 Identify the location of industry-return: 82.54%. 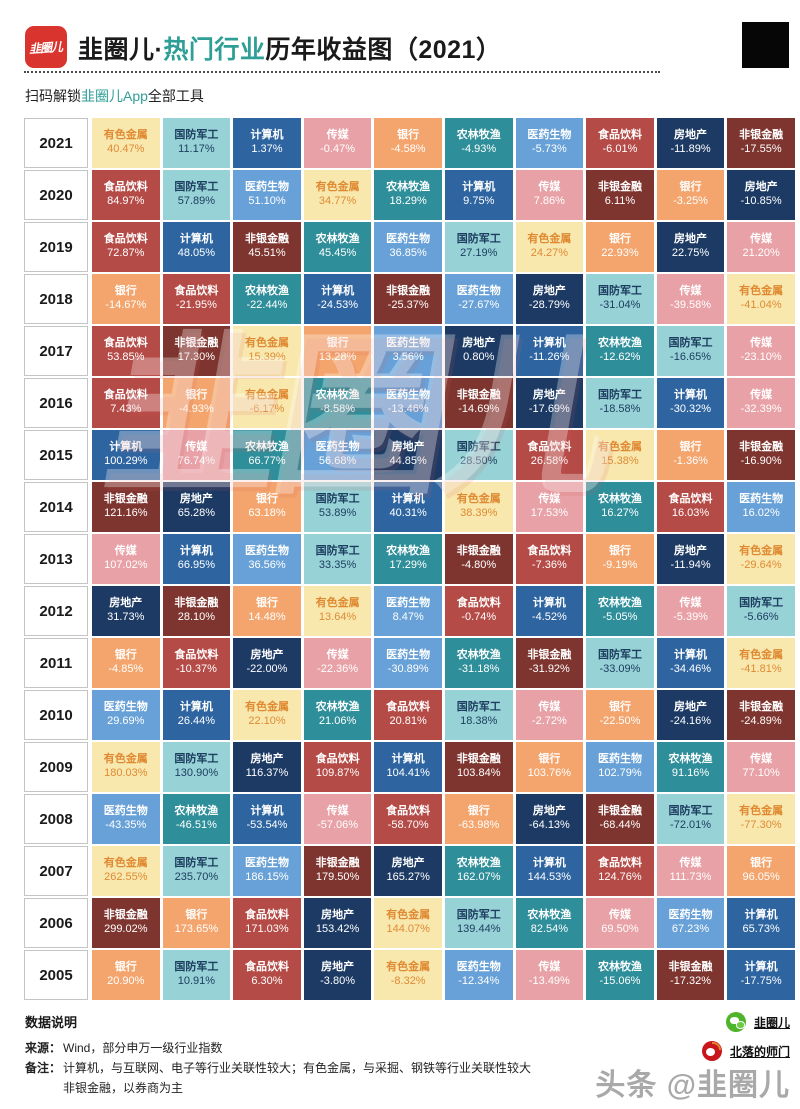
(549, 929).